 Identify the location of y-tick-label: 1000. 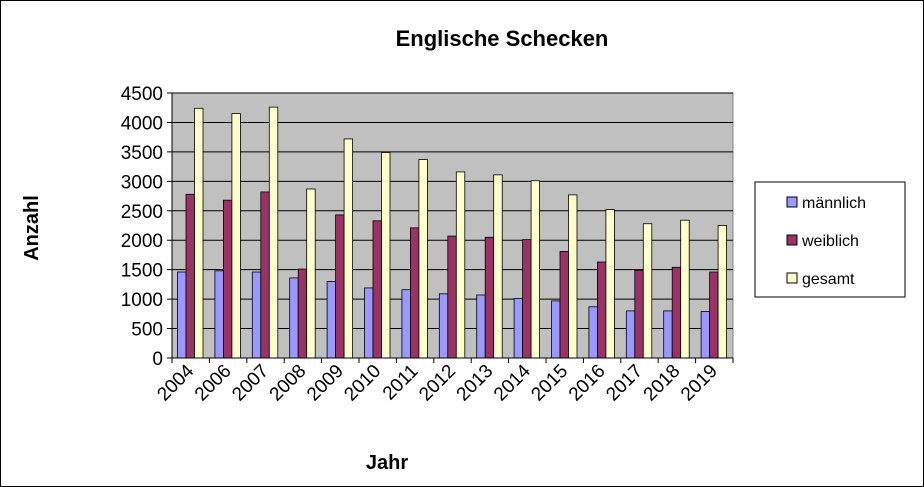
(142, 300).